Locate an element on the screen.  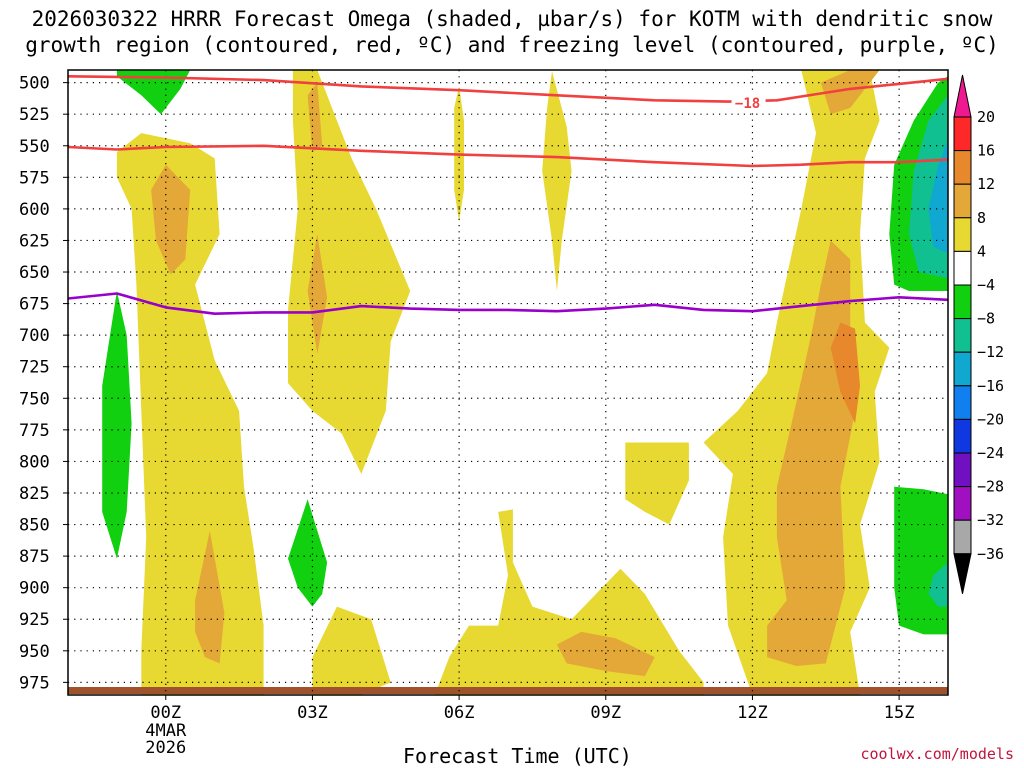
contour-dgz-upper is located at coordinates (508, 89).